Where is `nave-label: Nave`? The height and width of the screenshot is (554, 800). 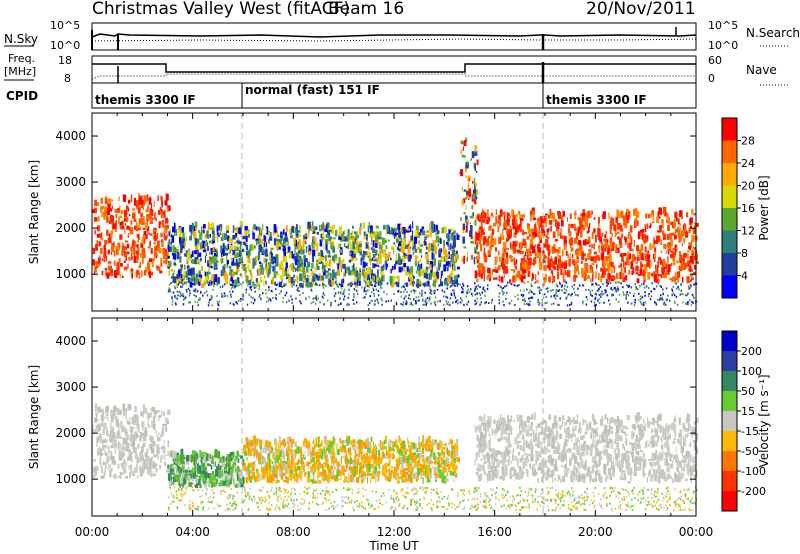
nave-label: Nave is located at coordinates (761, 70).